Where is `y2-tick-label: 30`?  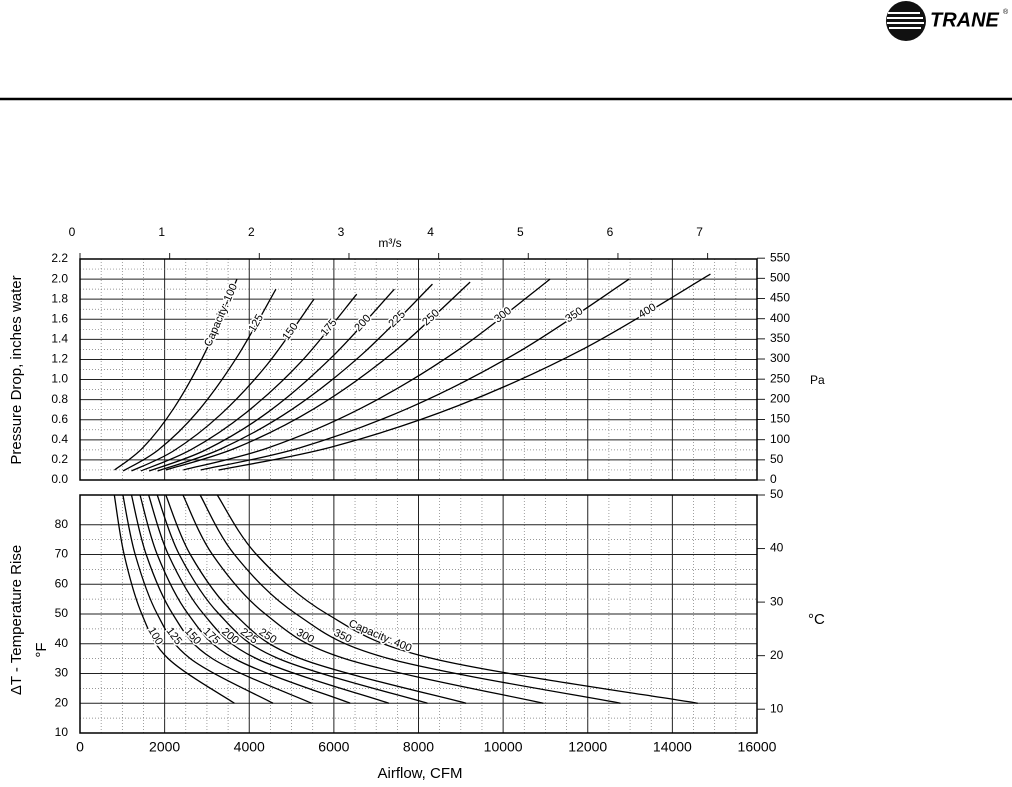
y2-tick-label: 30 is located at coordinates (777, 601).